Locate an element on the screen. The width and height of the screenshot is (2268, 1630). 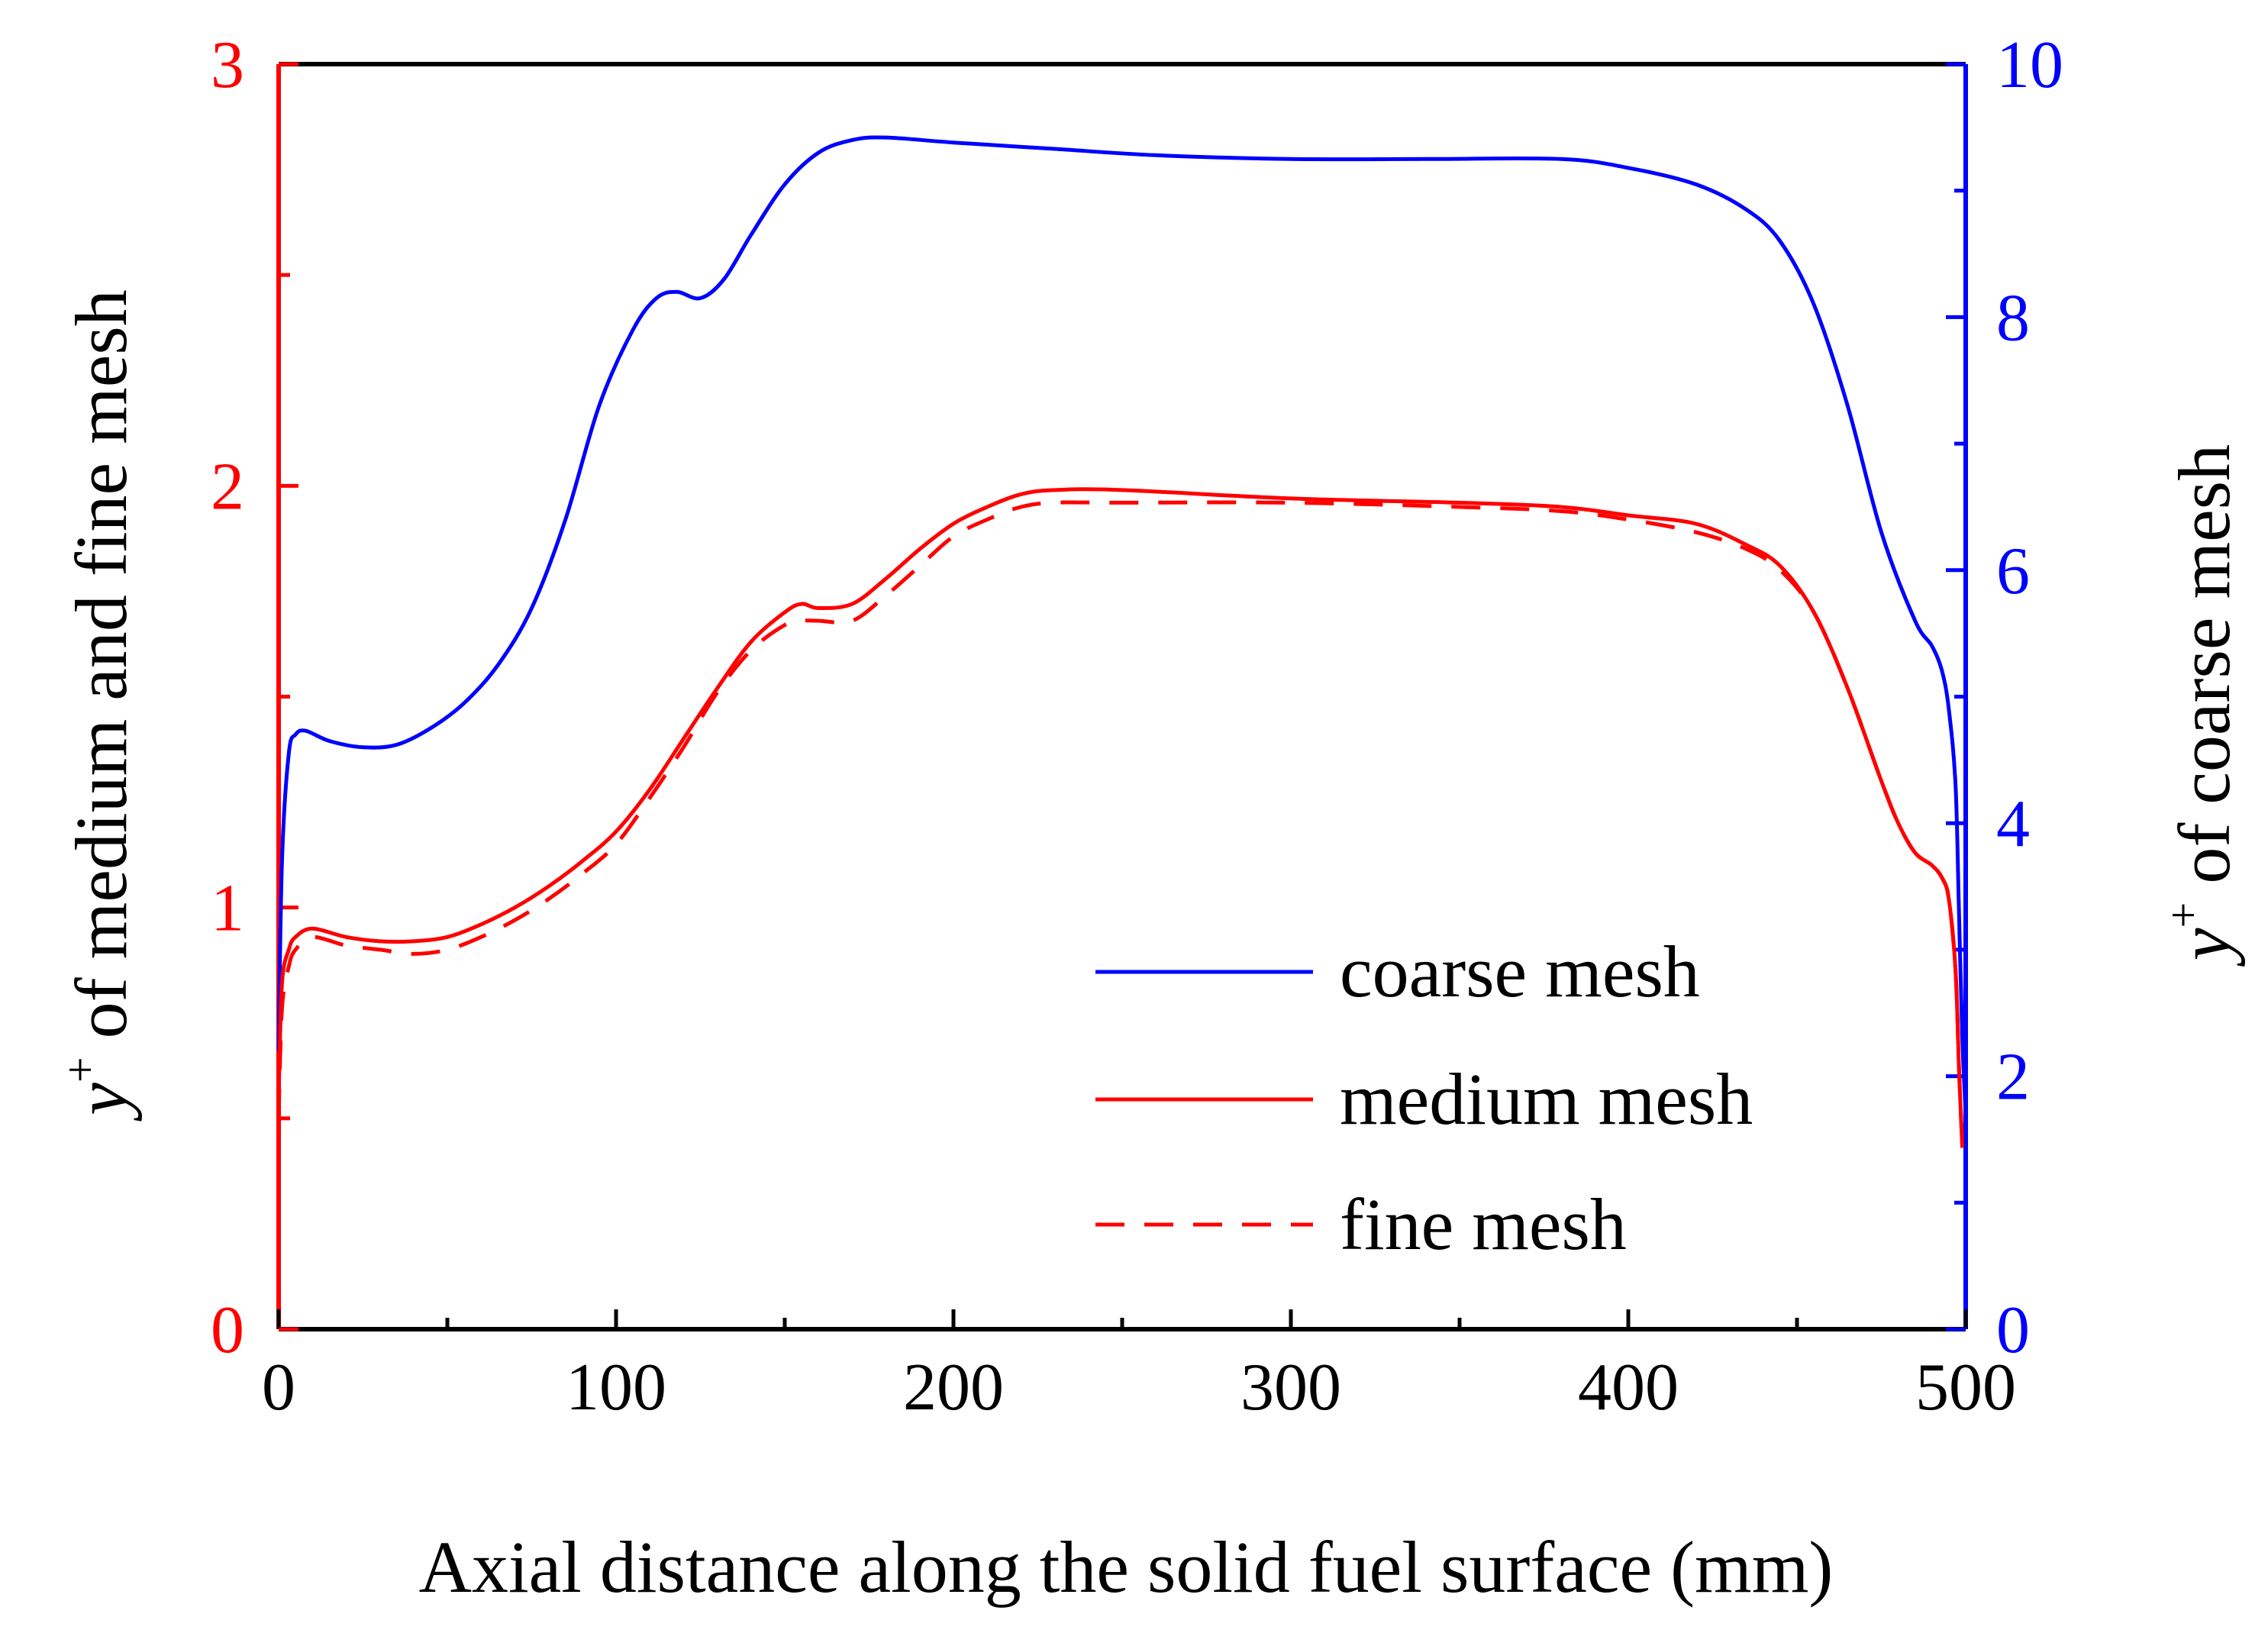
left-axis-title: y+ of medium and fine mesh is located at coordinates (99, 705).